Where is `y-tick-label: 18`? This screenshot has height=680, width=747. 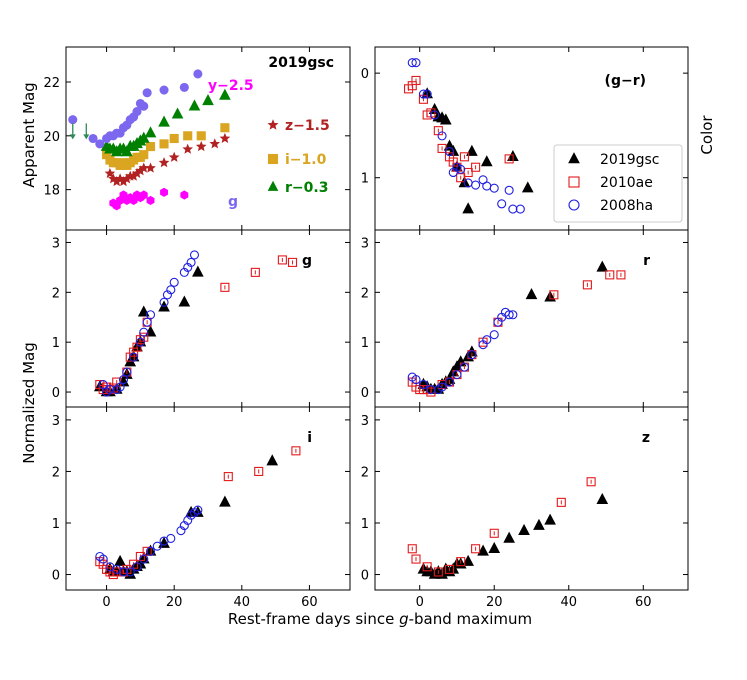
y-tick-label: 18 is located at coordinates (51, 191).